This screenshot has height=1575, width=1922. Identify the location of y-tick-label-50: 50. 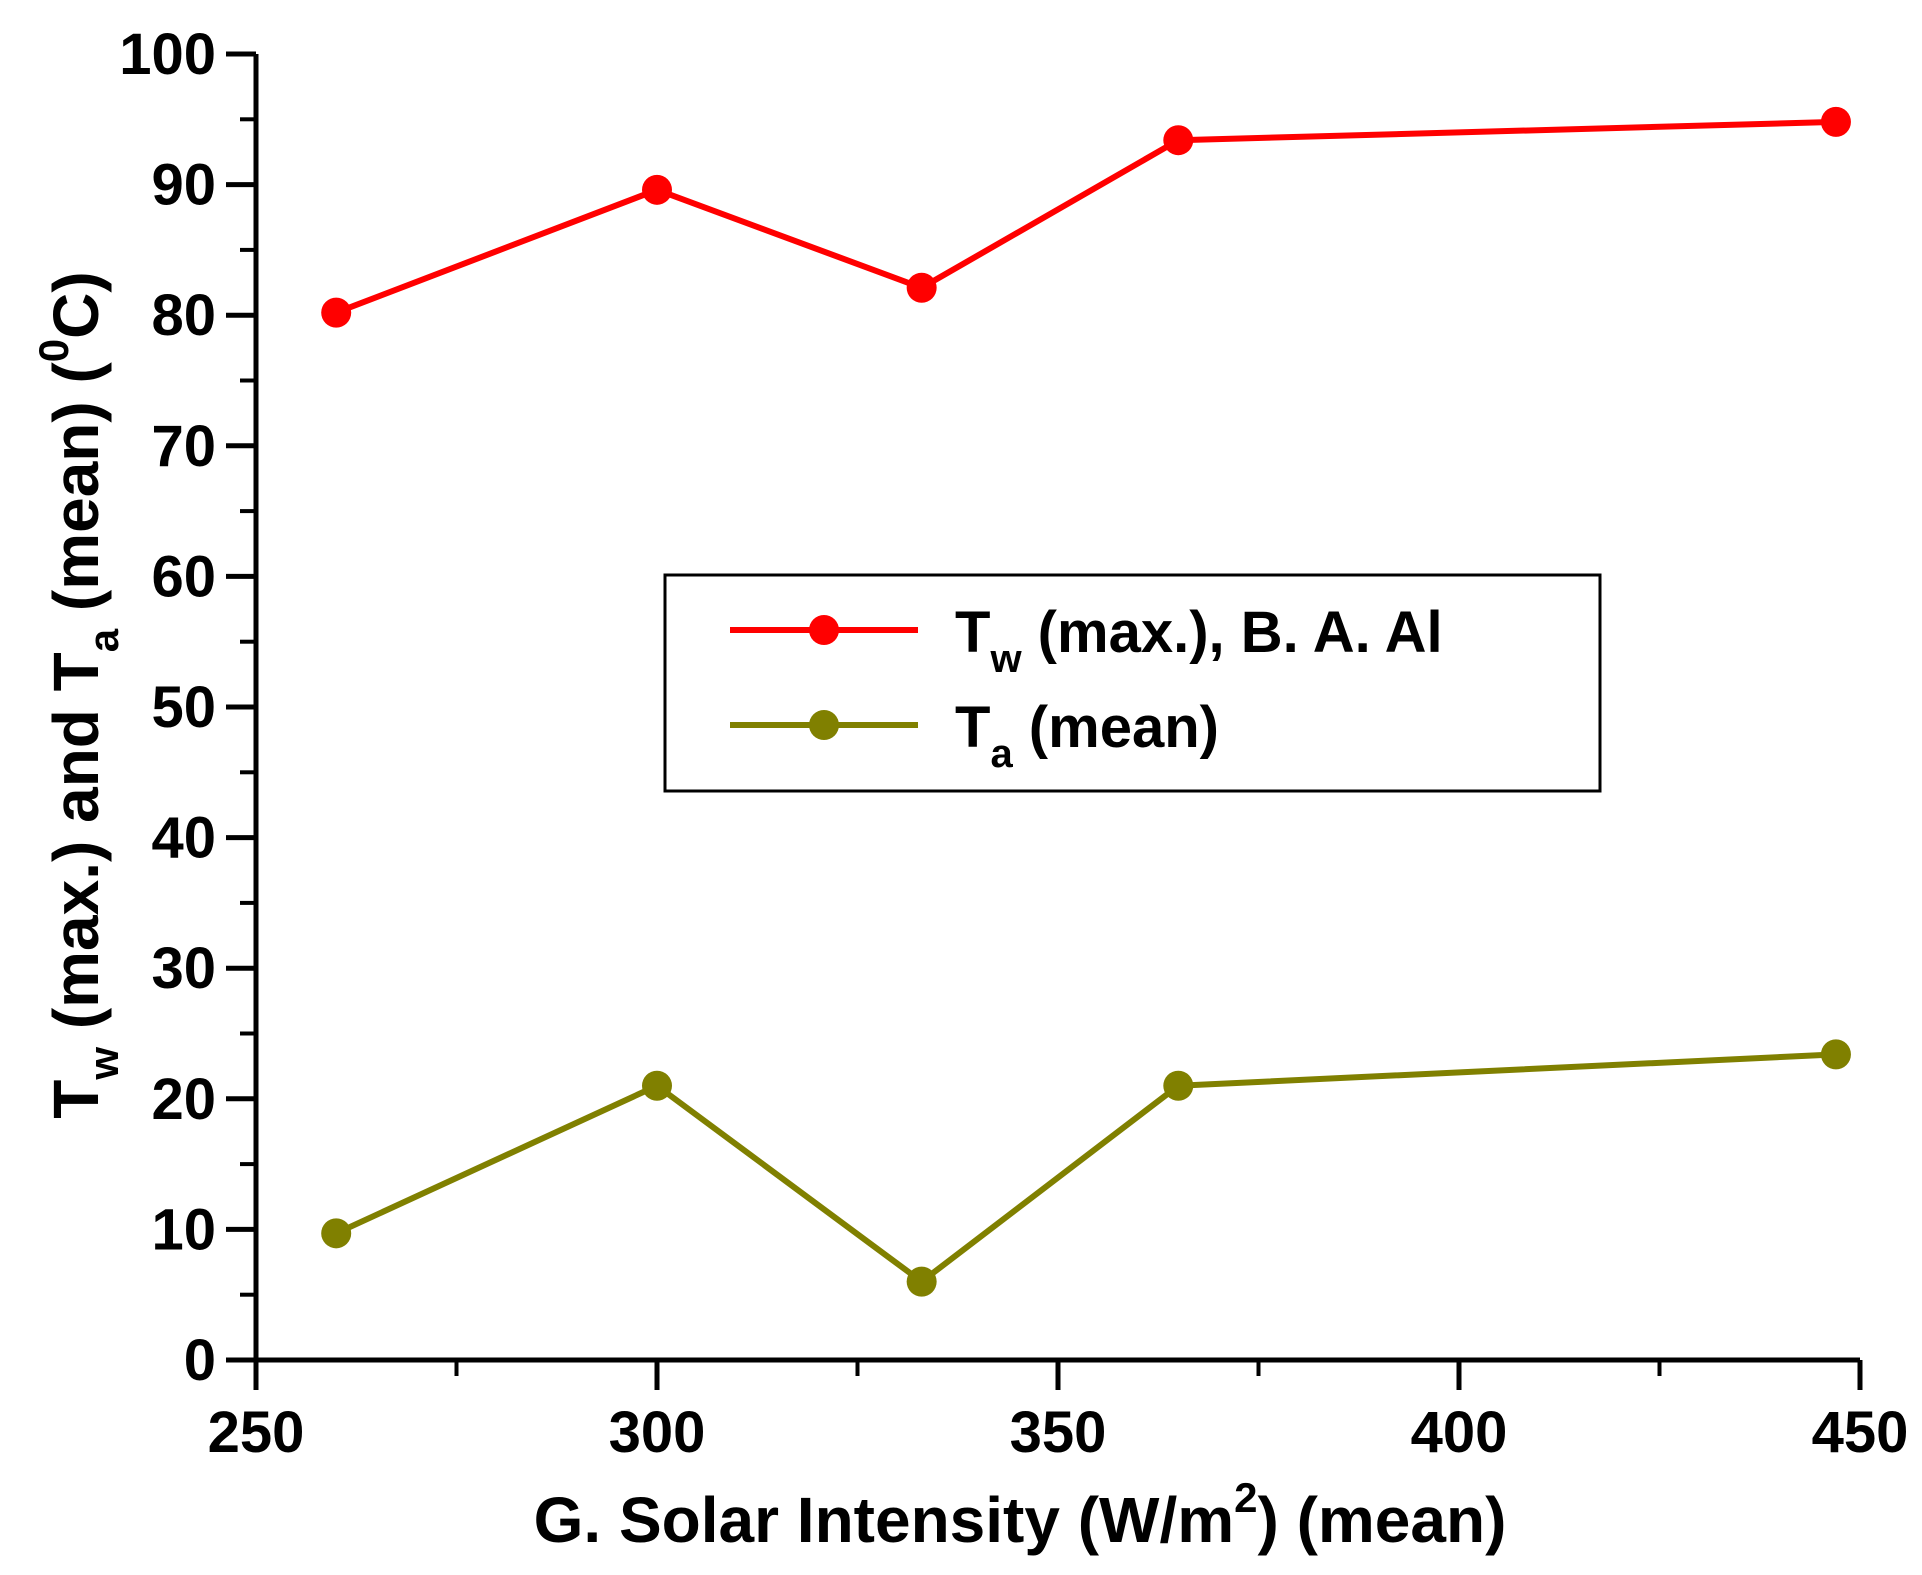
(183, 707).